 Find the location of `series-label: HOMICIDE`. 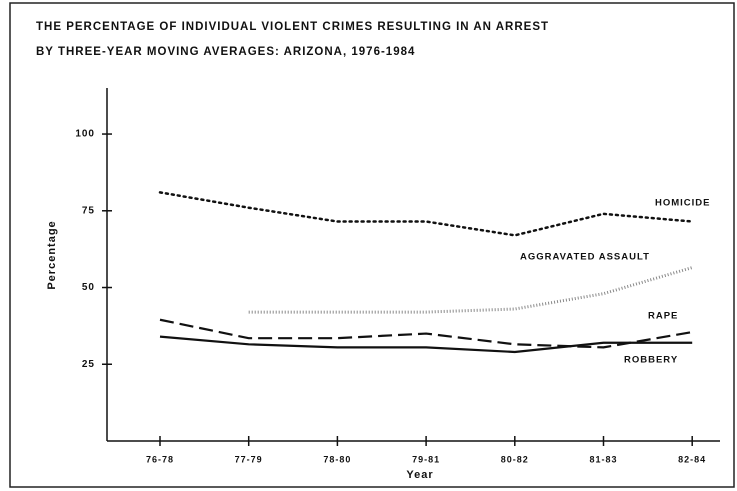

series-label: HOMICIDE is located at coordinates (683, 203).